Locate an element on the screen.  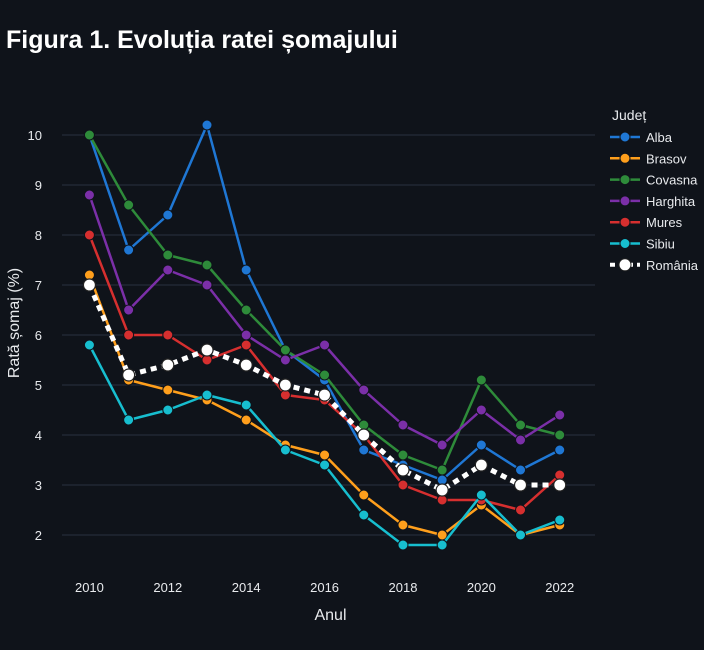
y-tick-label: 10 is located at coordinates (35, 135).